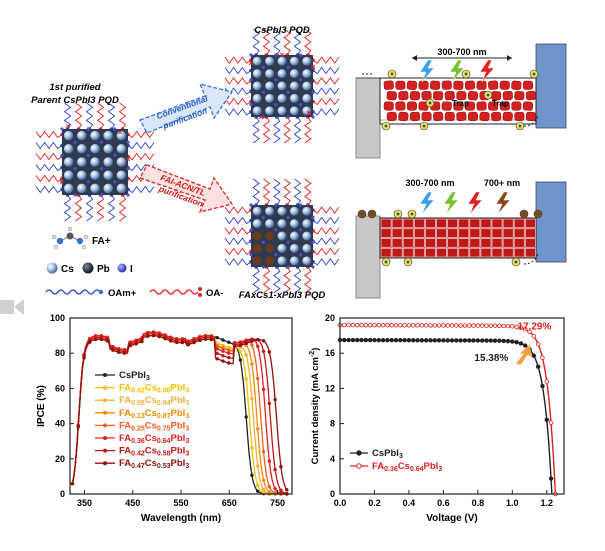 The height and width of the screenshot is (551, 605). I want to click on legend-marker, so click(359, 466).